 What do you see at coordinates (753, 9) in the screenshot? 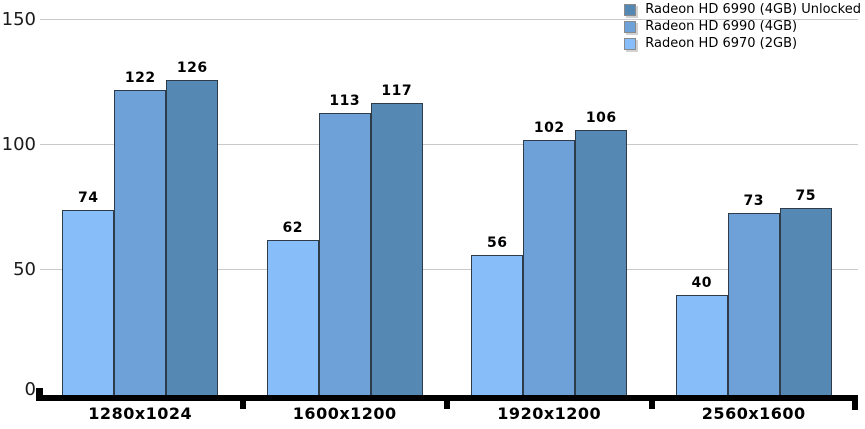
I see `legend-label: Radeon HD 6990 (4GB) Unlocked` at bounding box center [753, 9].